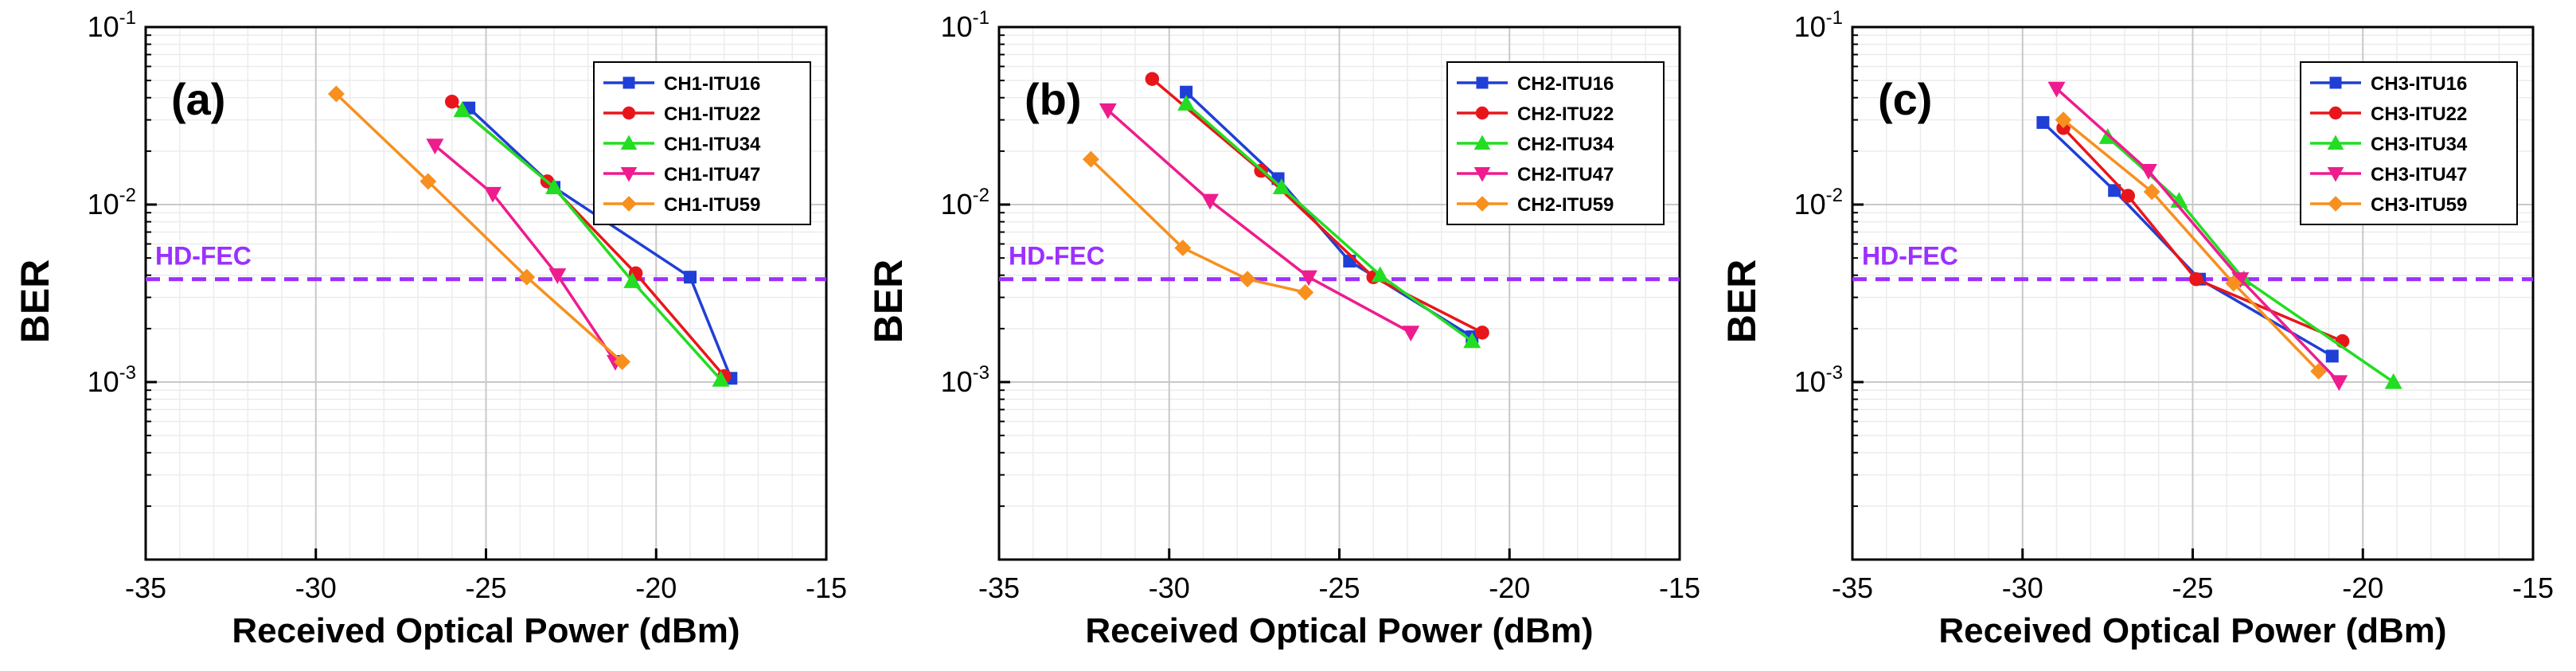 This screenshot has height=671, width=2576. Describe the element at coordinates (712, 174) in the screenshot. I see `legend-label: CH1-ITU47` at that location.